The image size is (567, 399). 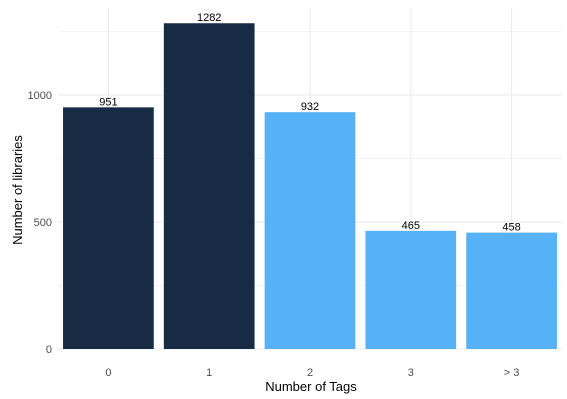 What do you see at coordinates (411, 373) in the screenshot?
I see `x-tick-label: 3` at bounding box center [411, 373].